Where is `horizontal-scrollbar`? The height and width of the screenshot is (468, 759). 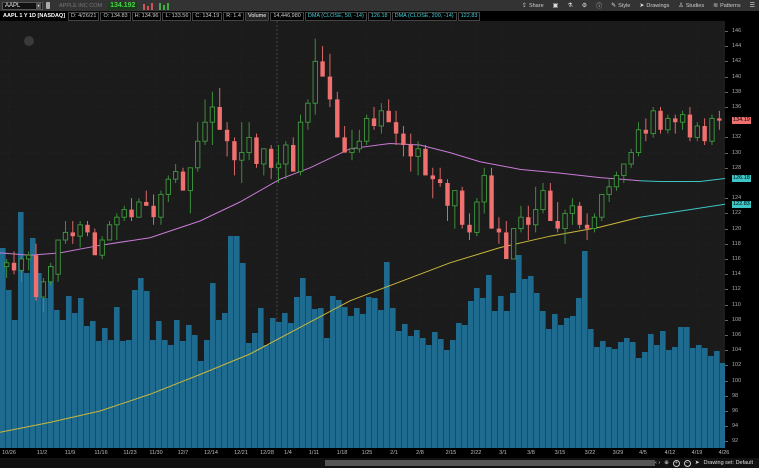 horizontal-scrollbar is located at coordinates (542, 463).